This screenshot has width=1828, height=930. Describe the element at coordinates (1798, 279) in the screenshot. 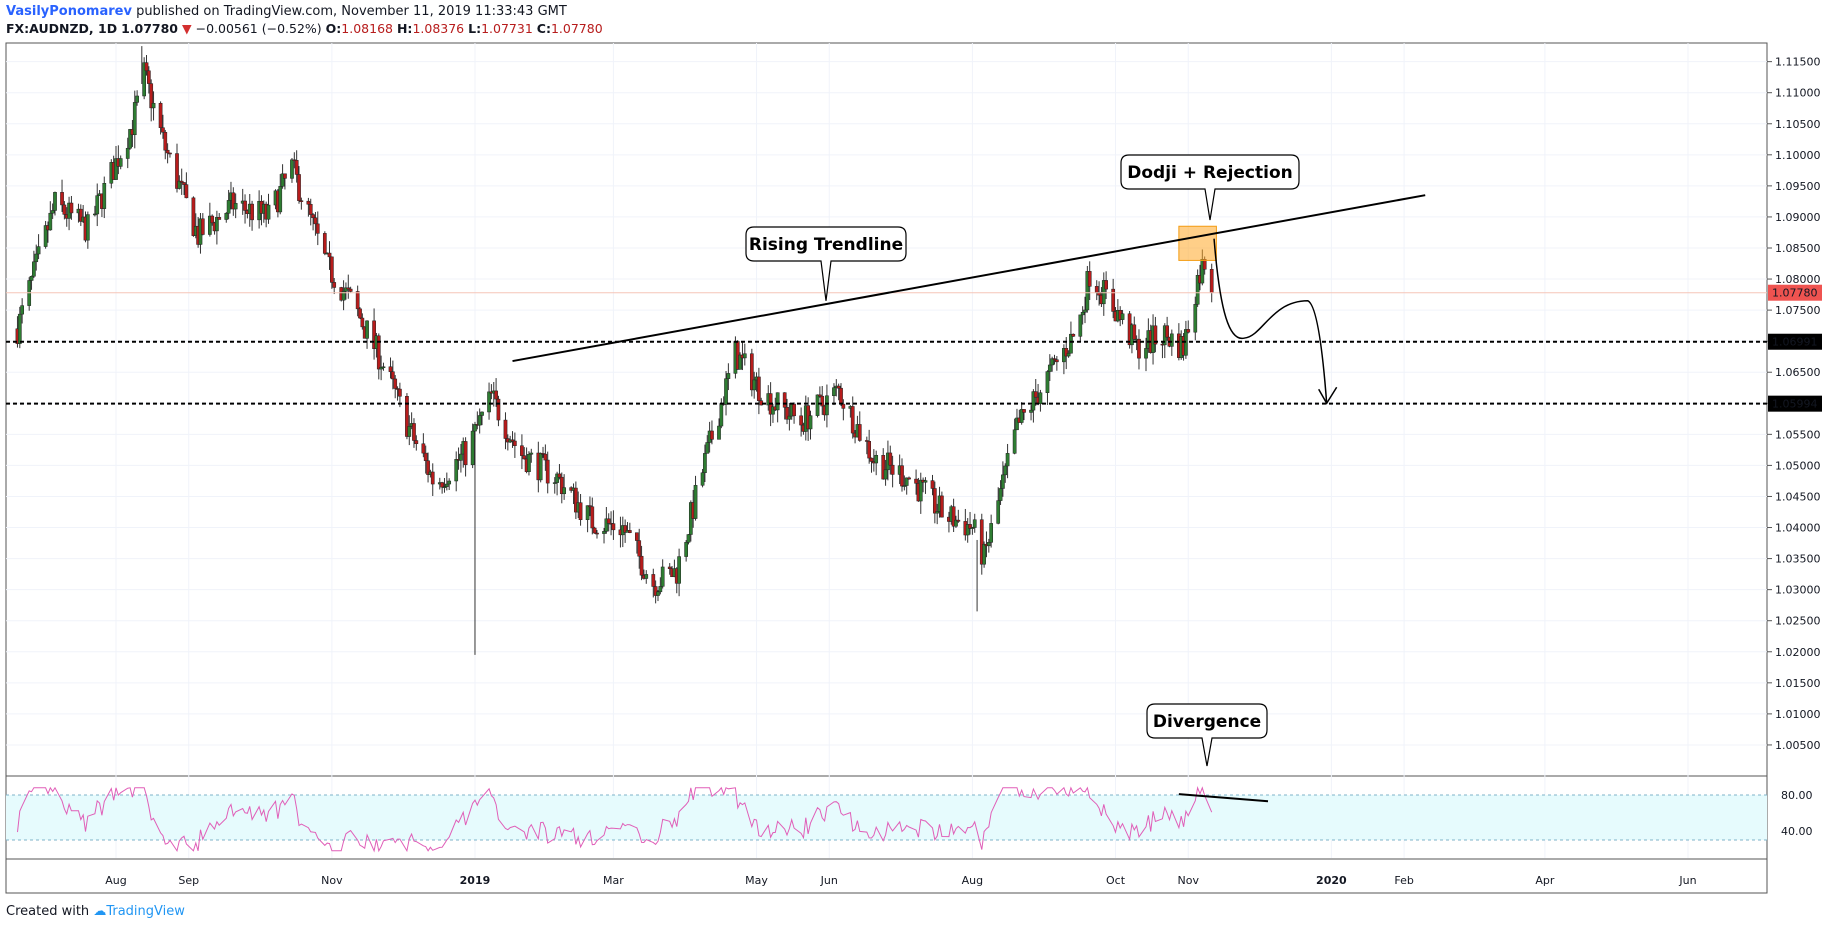

I see `y-tick-label: 1.08000` at that location.